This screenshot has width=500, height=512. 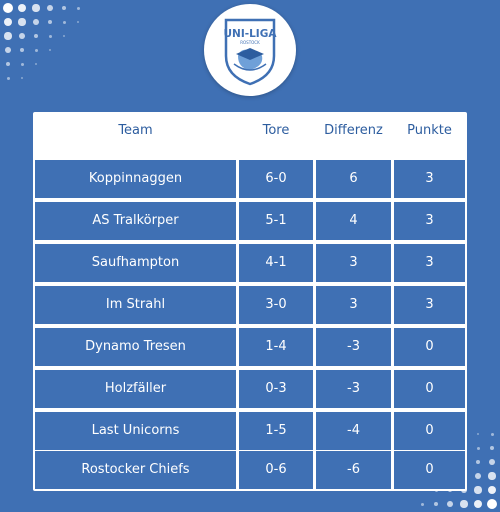 I want to click on team-cell: Dynamo Tresen, so click(x=135, y=347).